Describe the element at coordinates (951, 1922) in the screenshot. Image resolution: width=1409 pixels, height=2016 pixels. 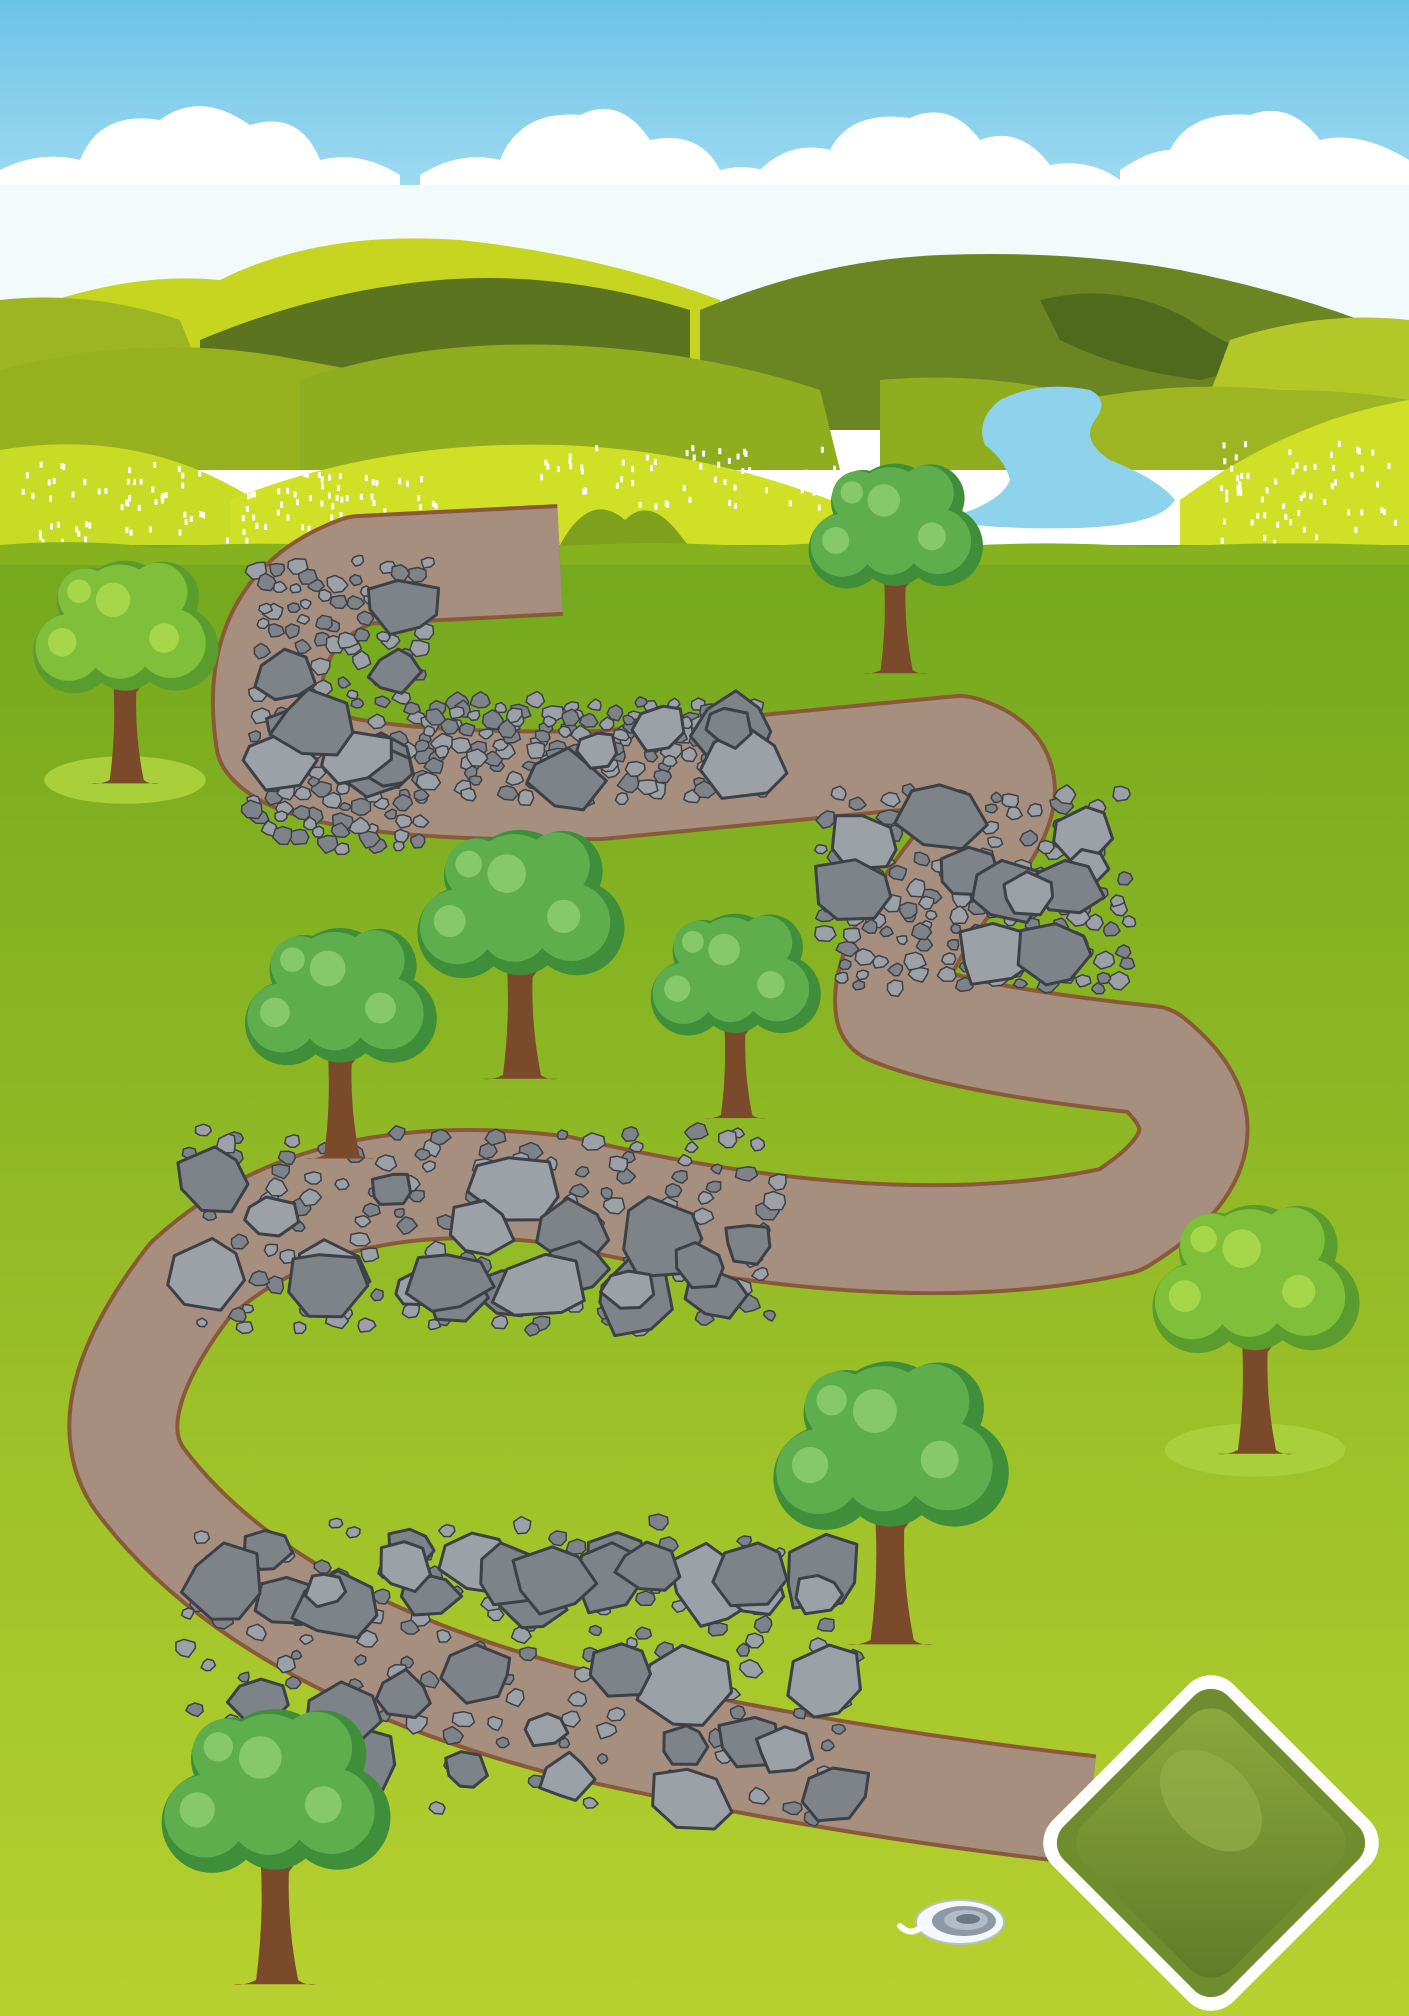
I see `spiral-snail-icon` at that location.